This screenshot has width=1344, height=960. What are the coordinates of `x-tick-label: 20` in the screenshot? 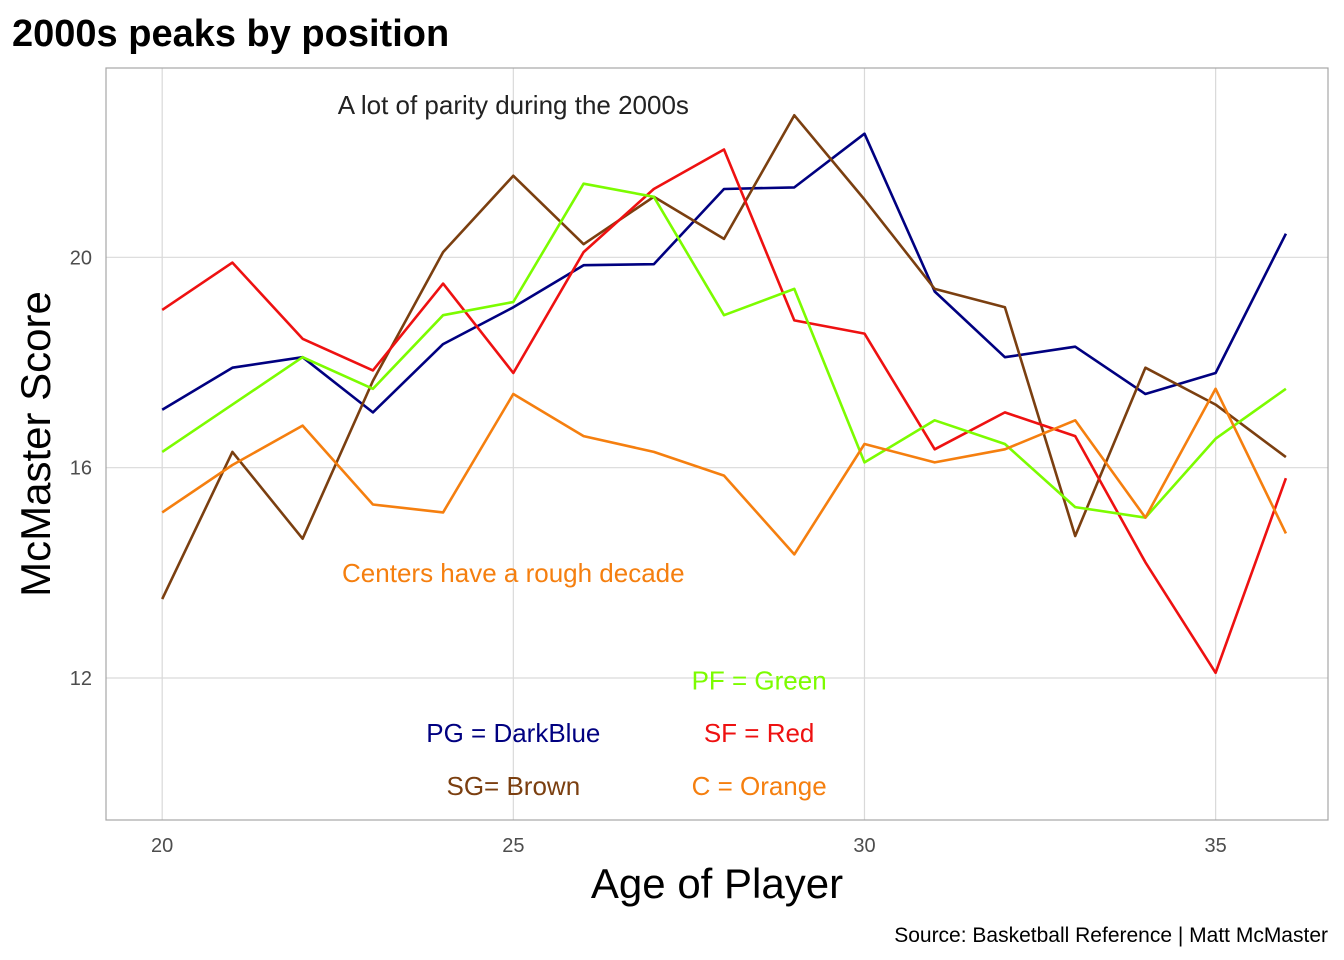 It's located at (162, 846).